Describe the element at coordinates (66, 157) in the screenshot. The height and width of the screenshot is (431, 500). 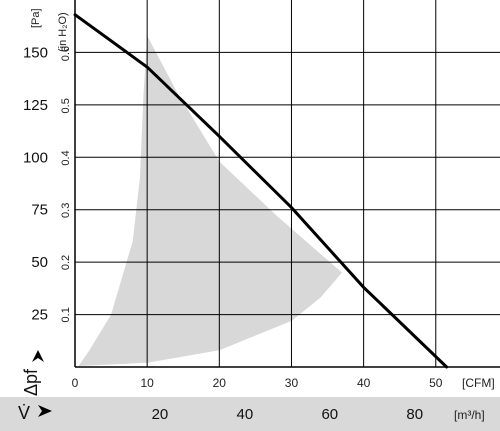
I see `inh2o-tick-label: 0.4` at that location.